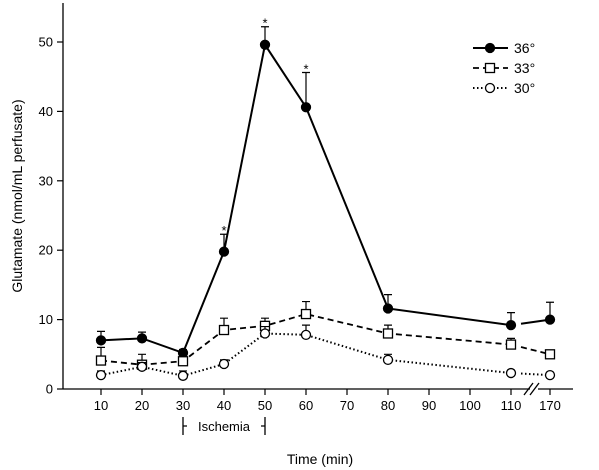  What do you see at coordinates (524, 48) in the screenshot?
I see `legend-label-36: 36°` at bounding box center [524, 48].